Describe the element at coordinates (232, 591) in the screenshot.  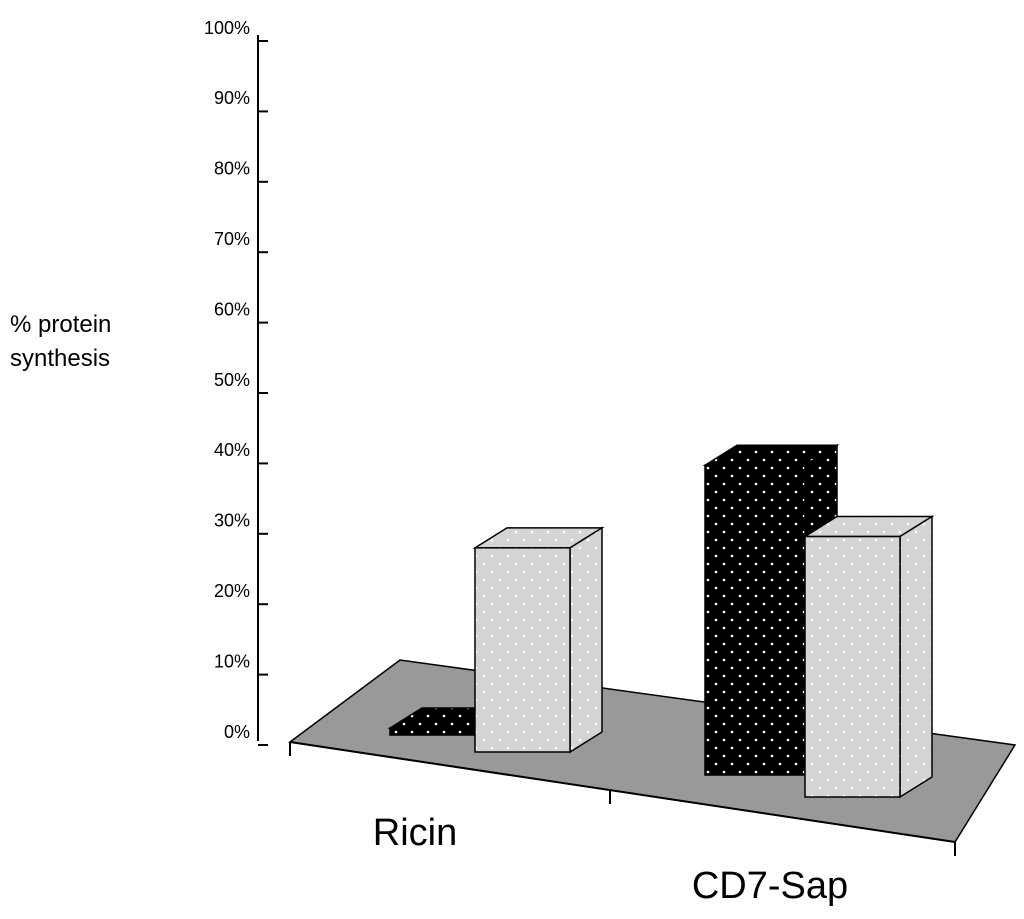
I see `y-tick-label: 20%` at that location.